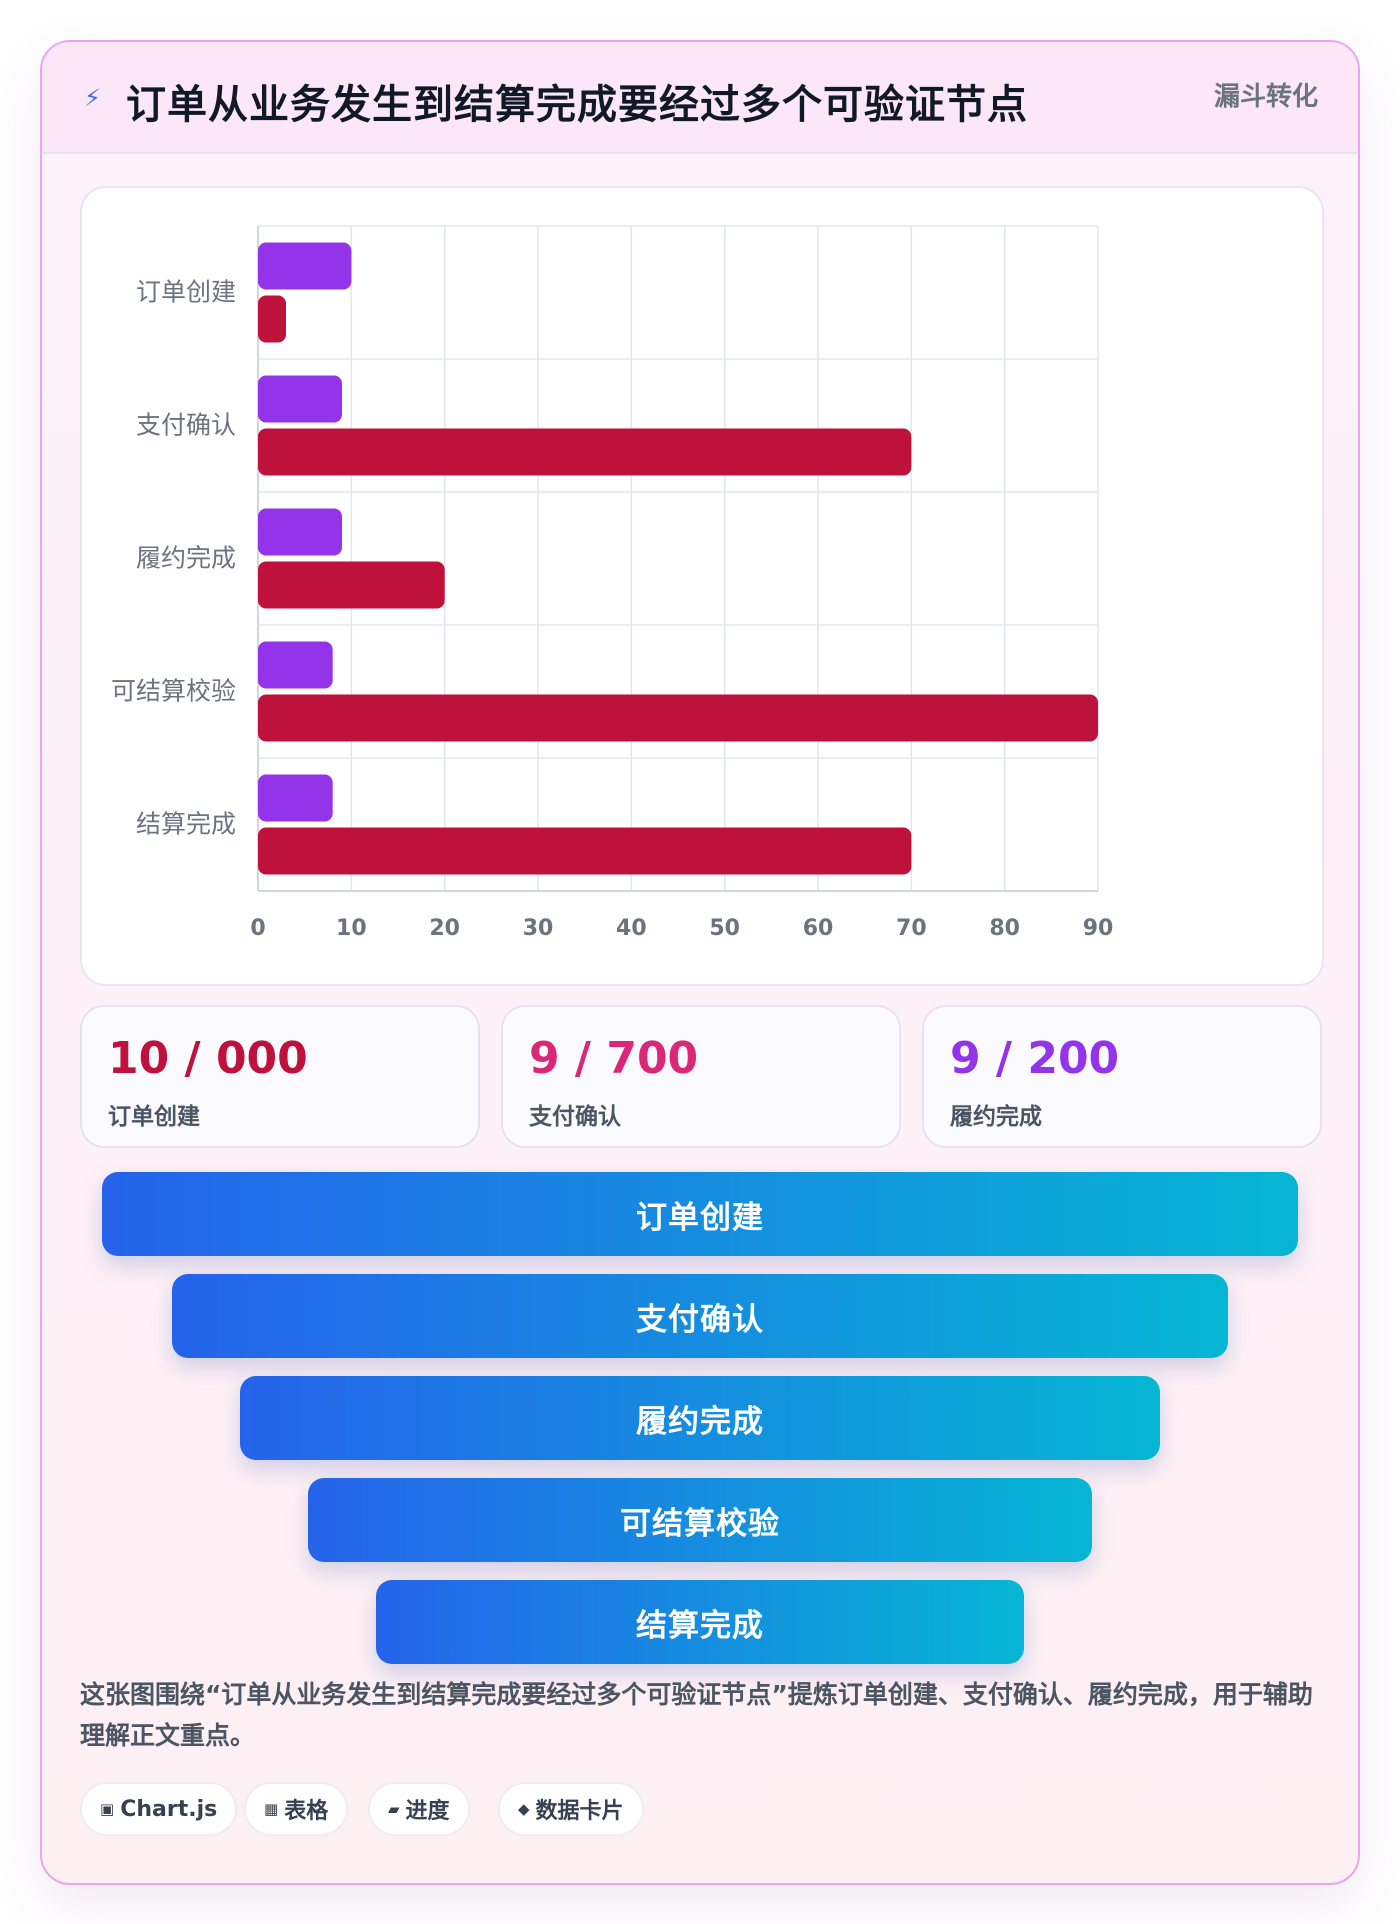 This screenshot has width=1400, height=1924. What do you see at coordinates (173, 691) in the screenshot?
I see `y-tick-label: 可结算校验` at bounding box center [173, 691].